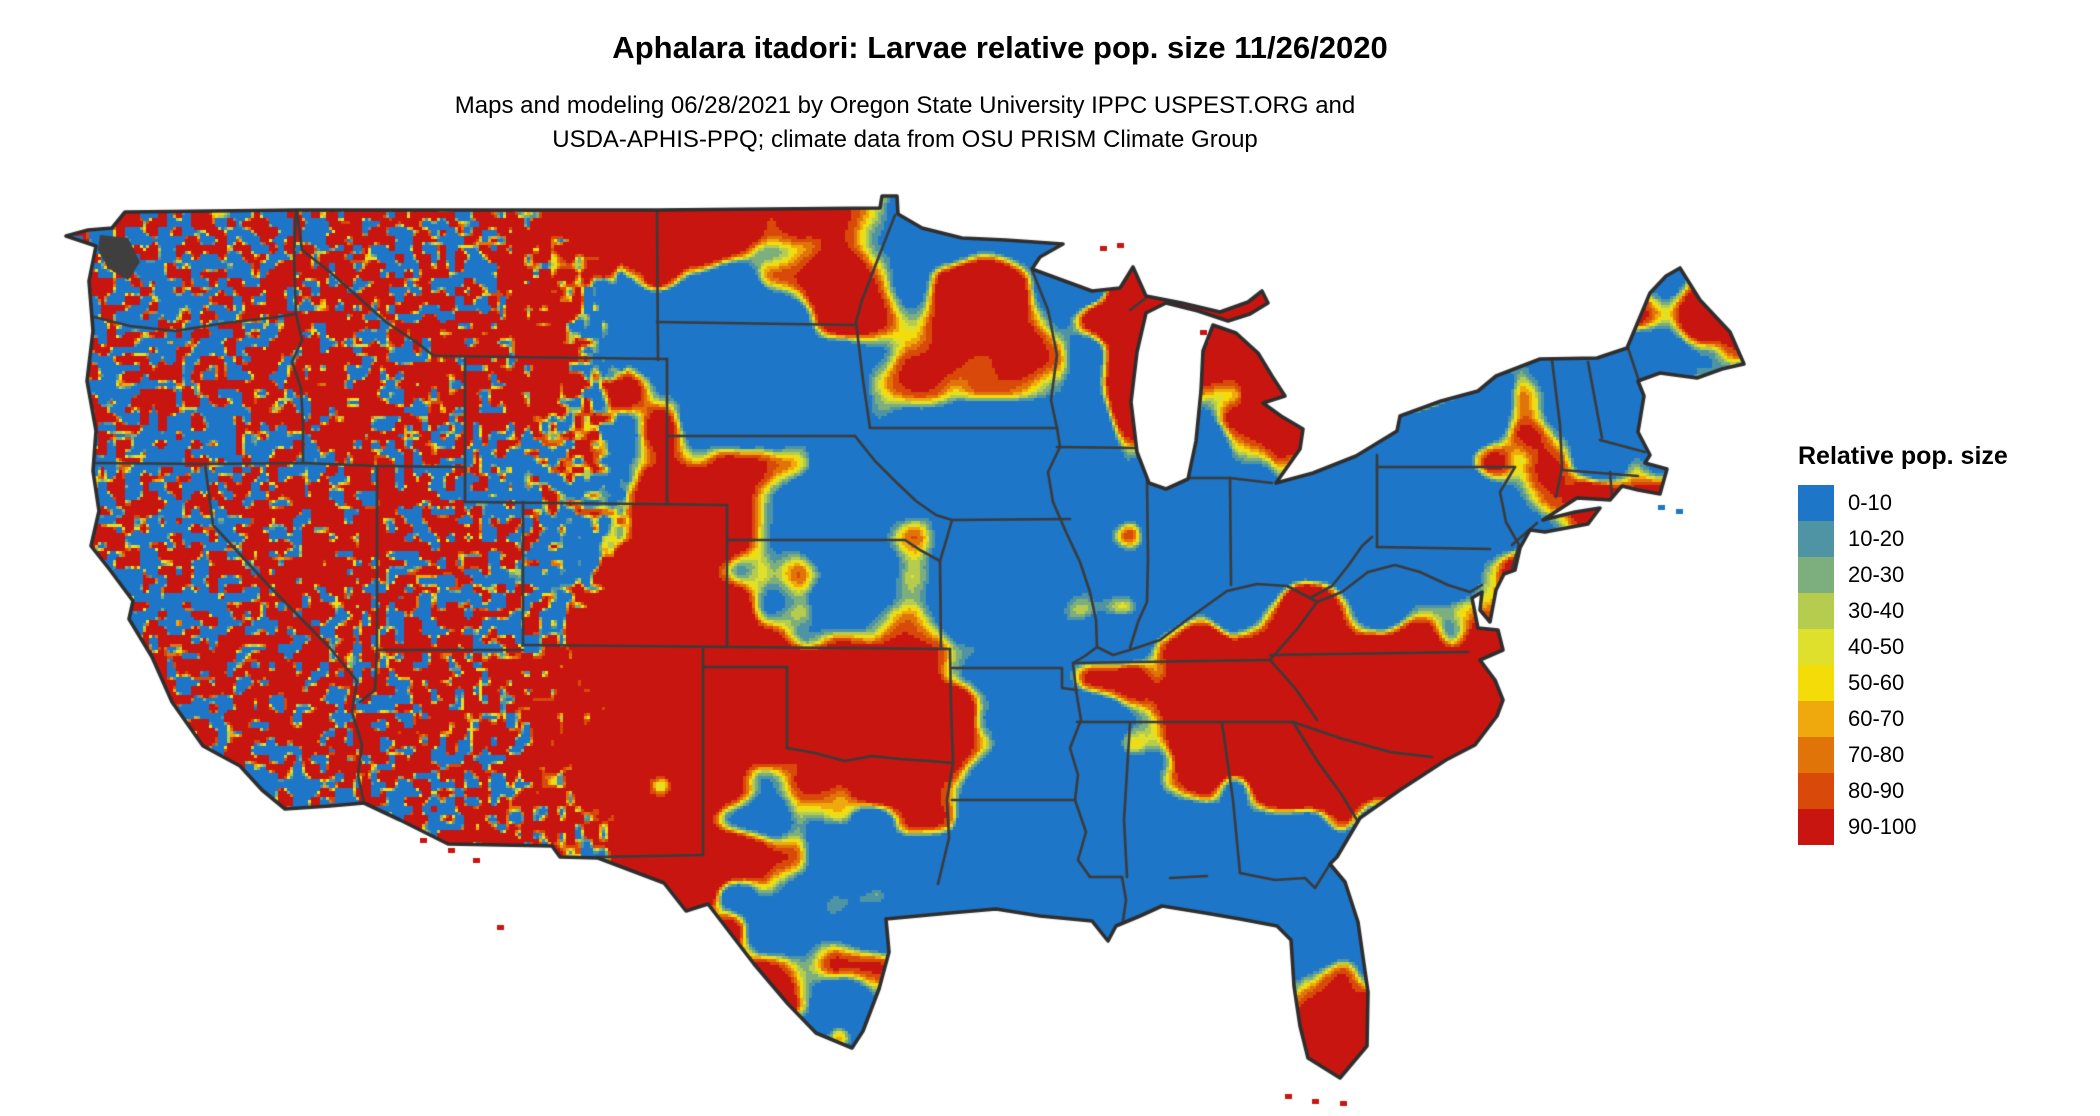 The width and height of the screenshot is (2100, 1116). I want to click on legend-label: 20-30, so click(1876, 574).